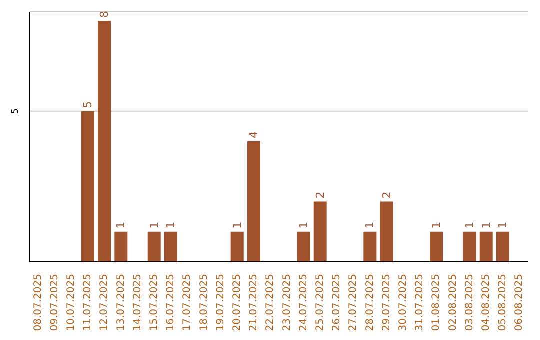 The height and width of the screenshot is (340, 540). Describe the element at coordinates (87, 104) in the screenshot. I see `data-label: 5` at that location.